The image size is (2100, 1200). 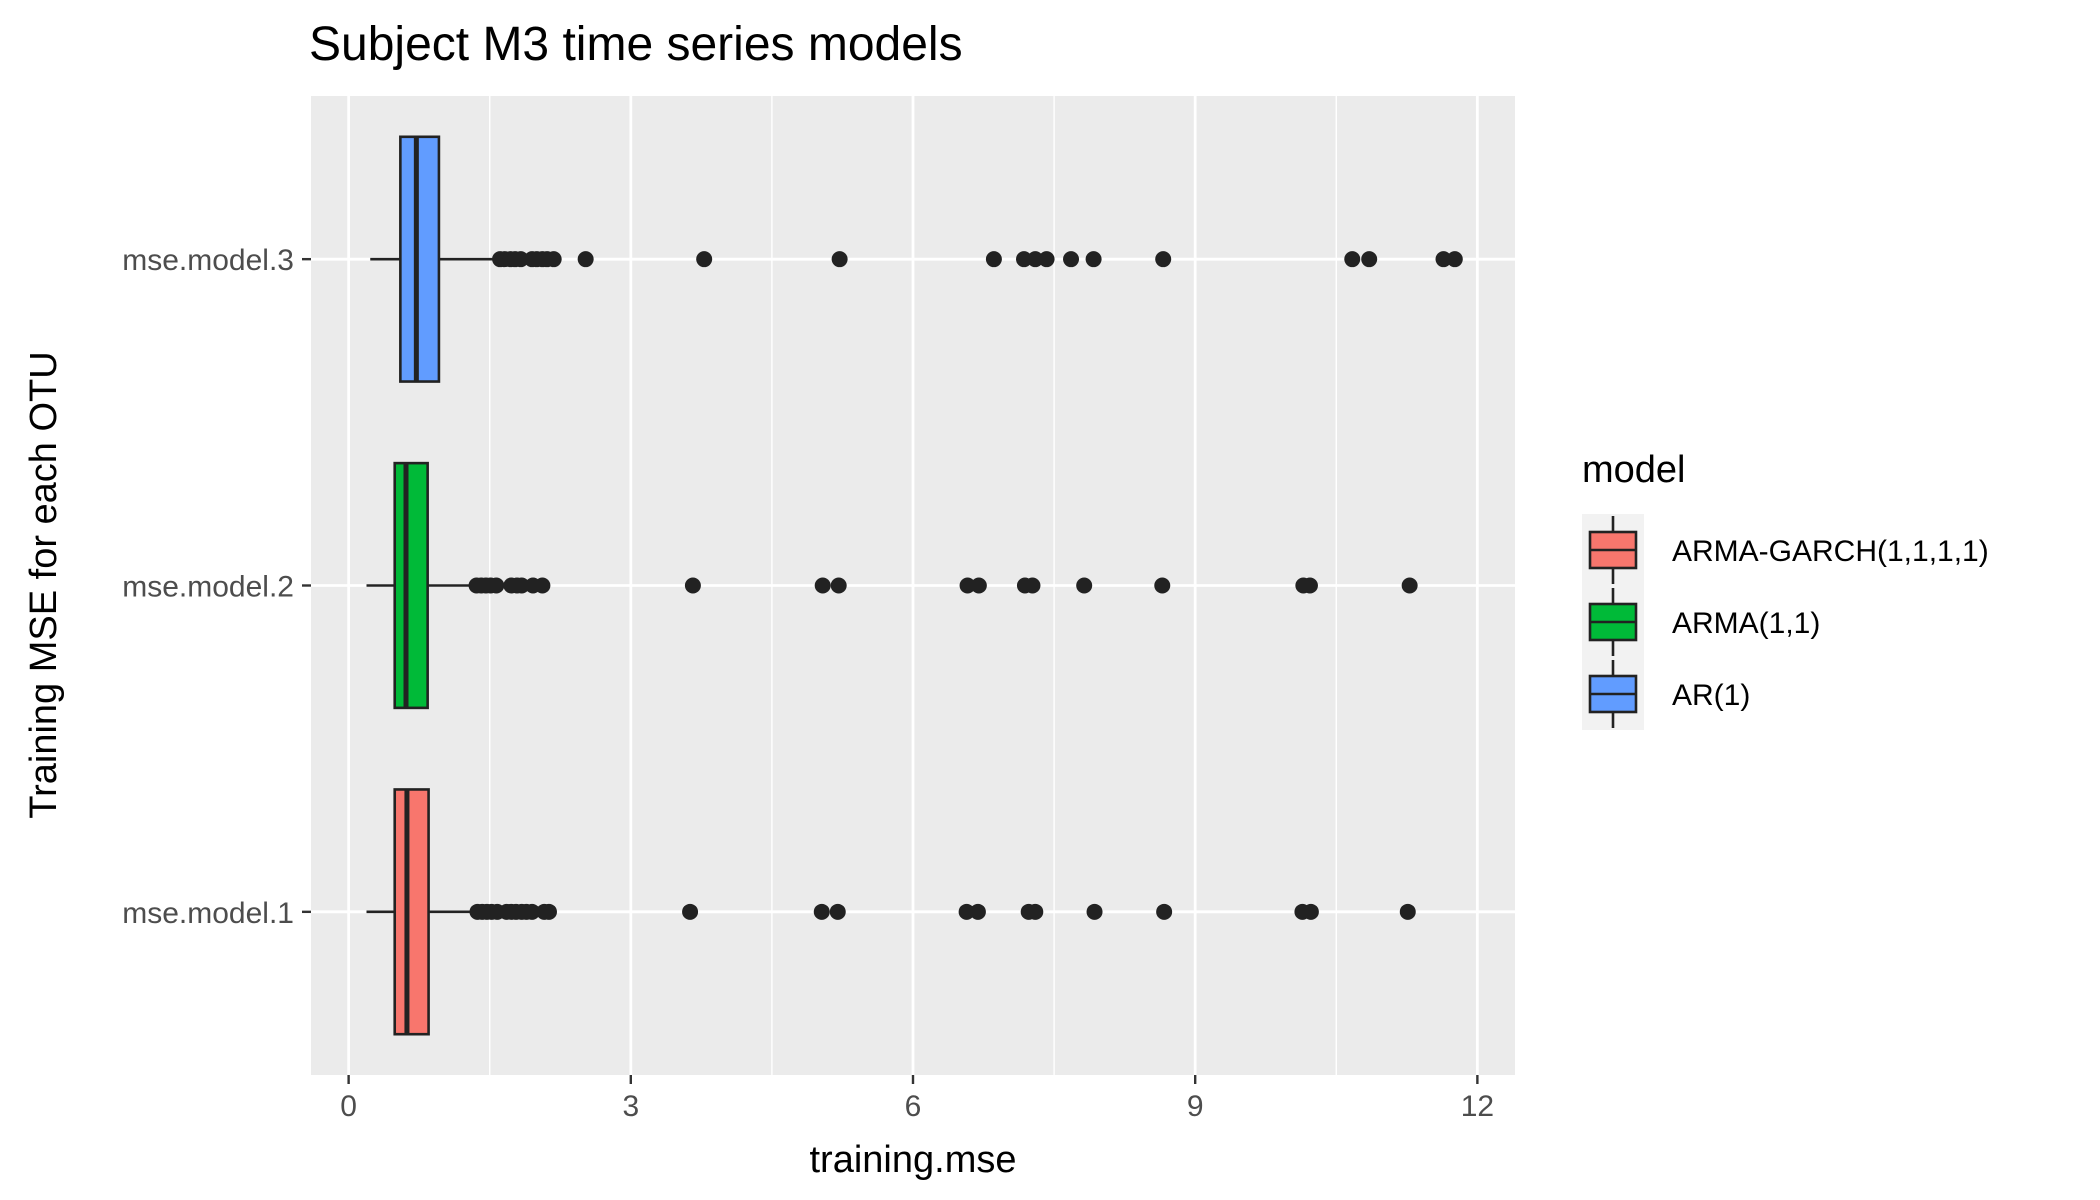 I want to click on legend-title: model, so click(x=1634, y=470).